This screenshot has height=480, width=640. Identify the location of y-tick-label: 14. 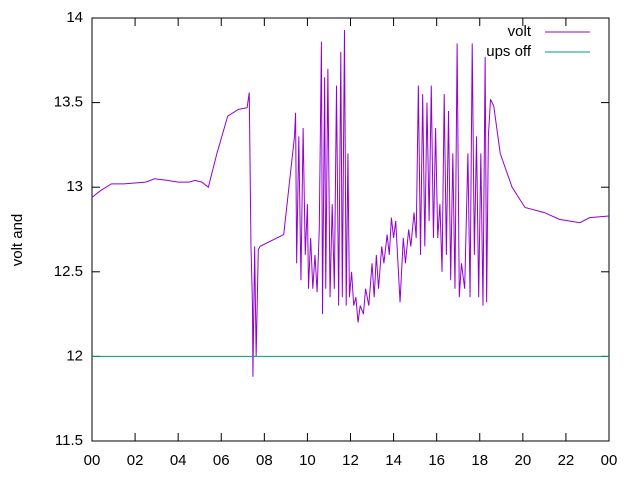
(74, 17).